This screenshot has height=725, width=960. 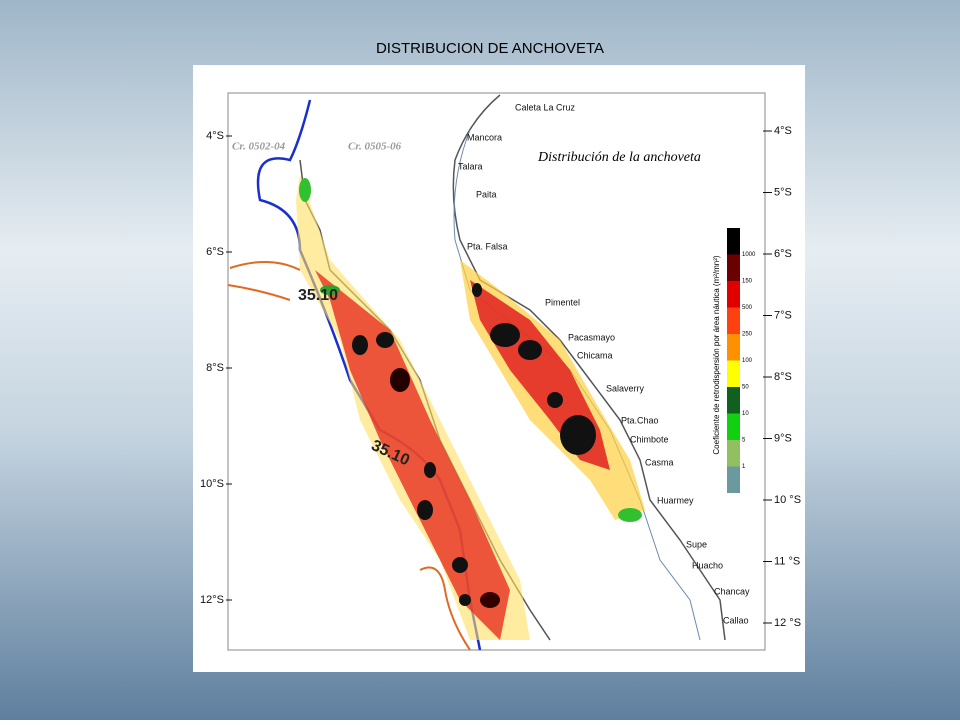 What do you see at coordinates (486, 194) in the screenshot?
I see `place-label: Paita` at bounding box center [486, 194].